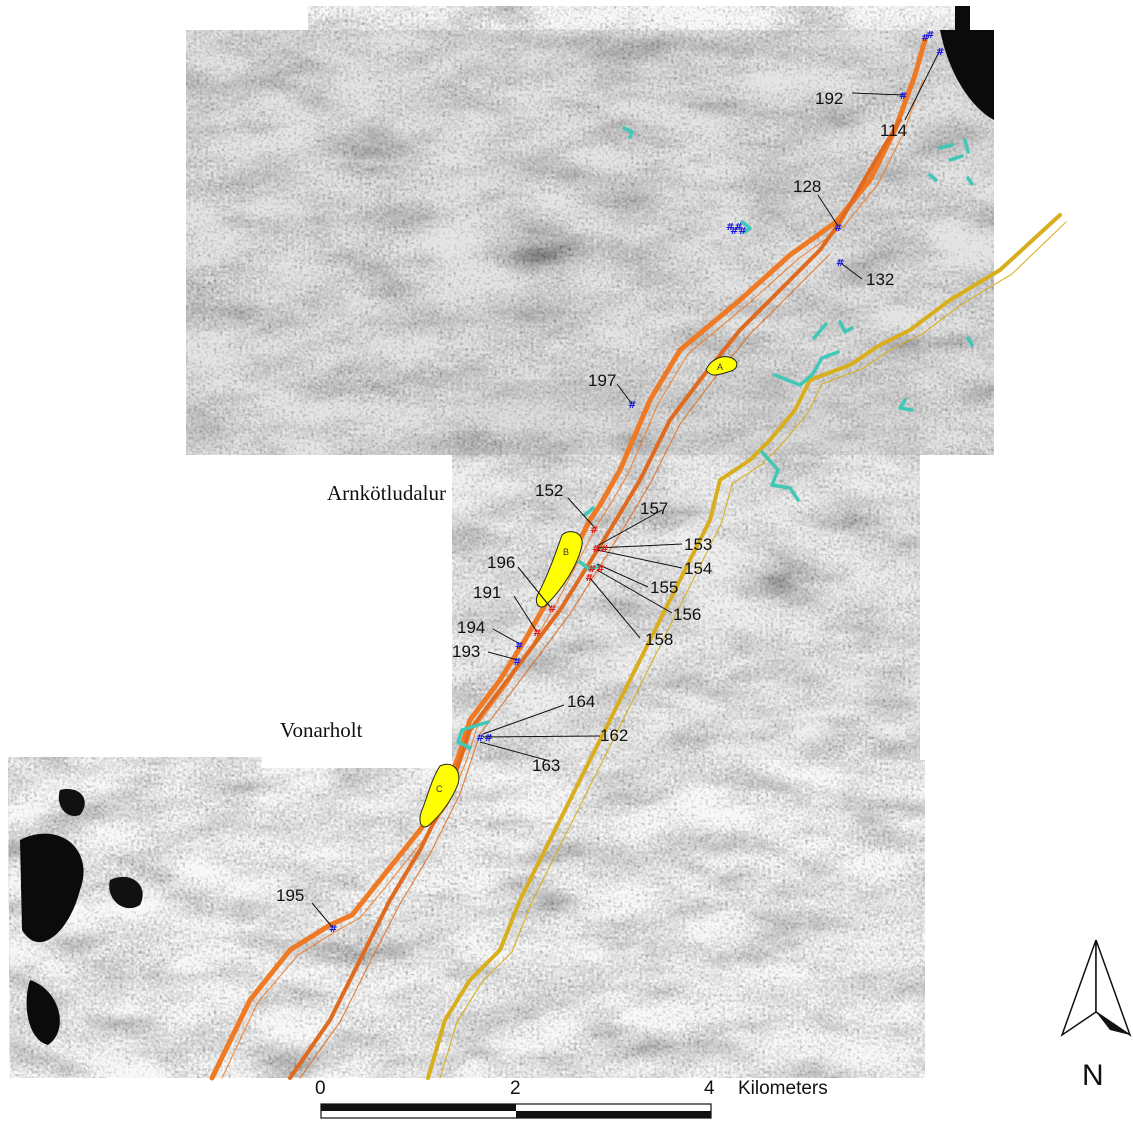 This screenshot has width=1133, height=1127. What do you see at coordinates (546, 765) in the screenshot?
I see `point-label-163: 163` at bounding box center [546, 765].